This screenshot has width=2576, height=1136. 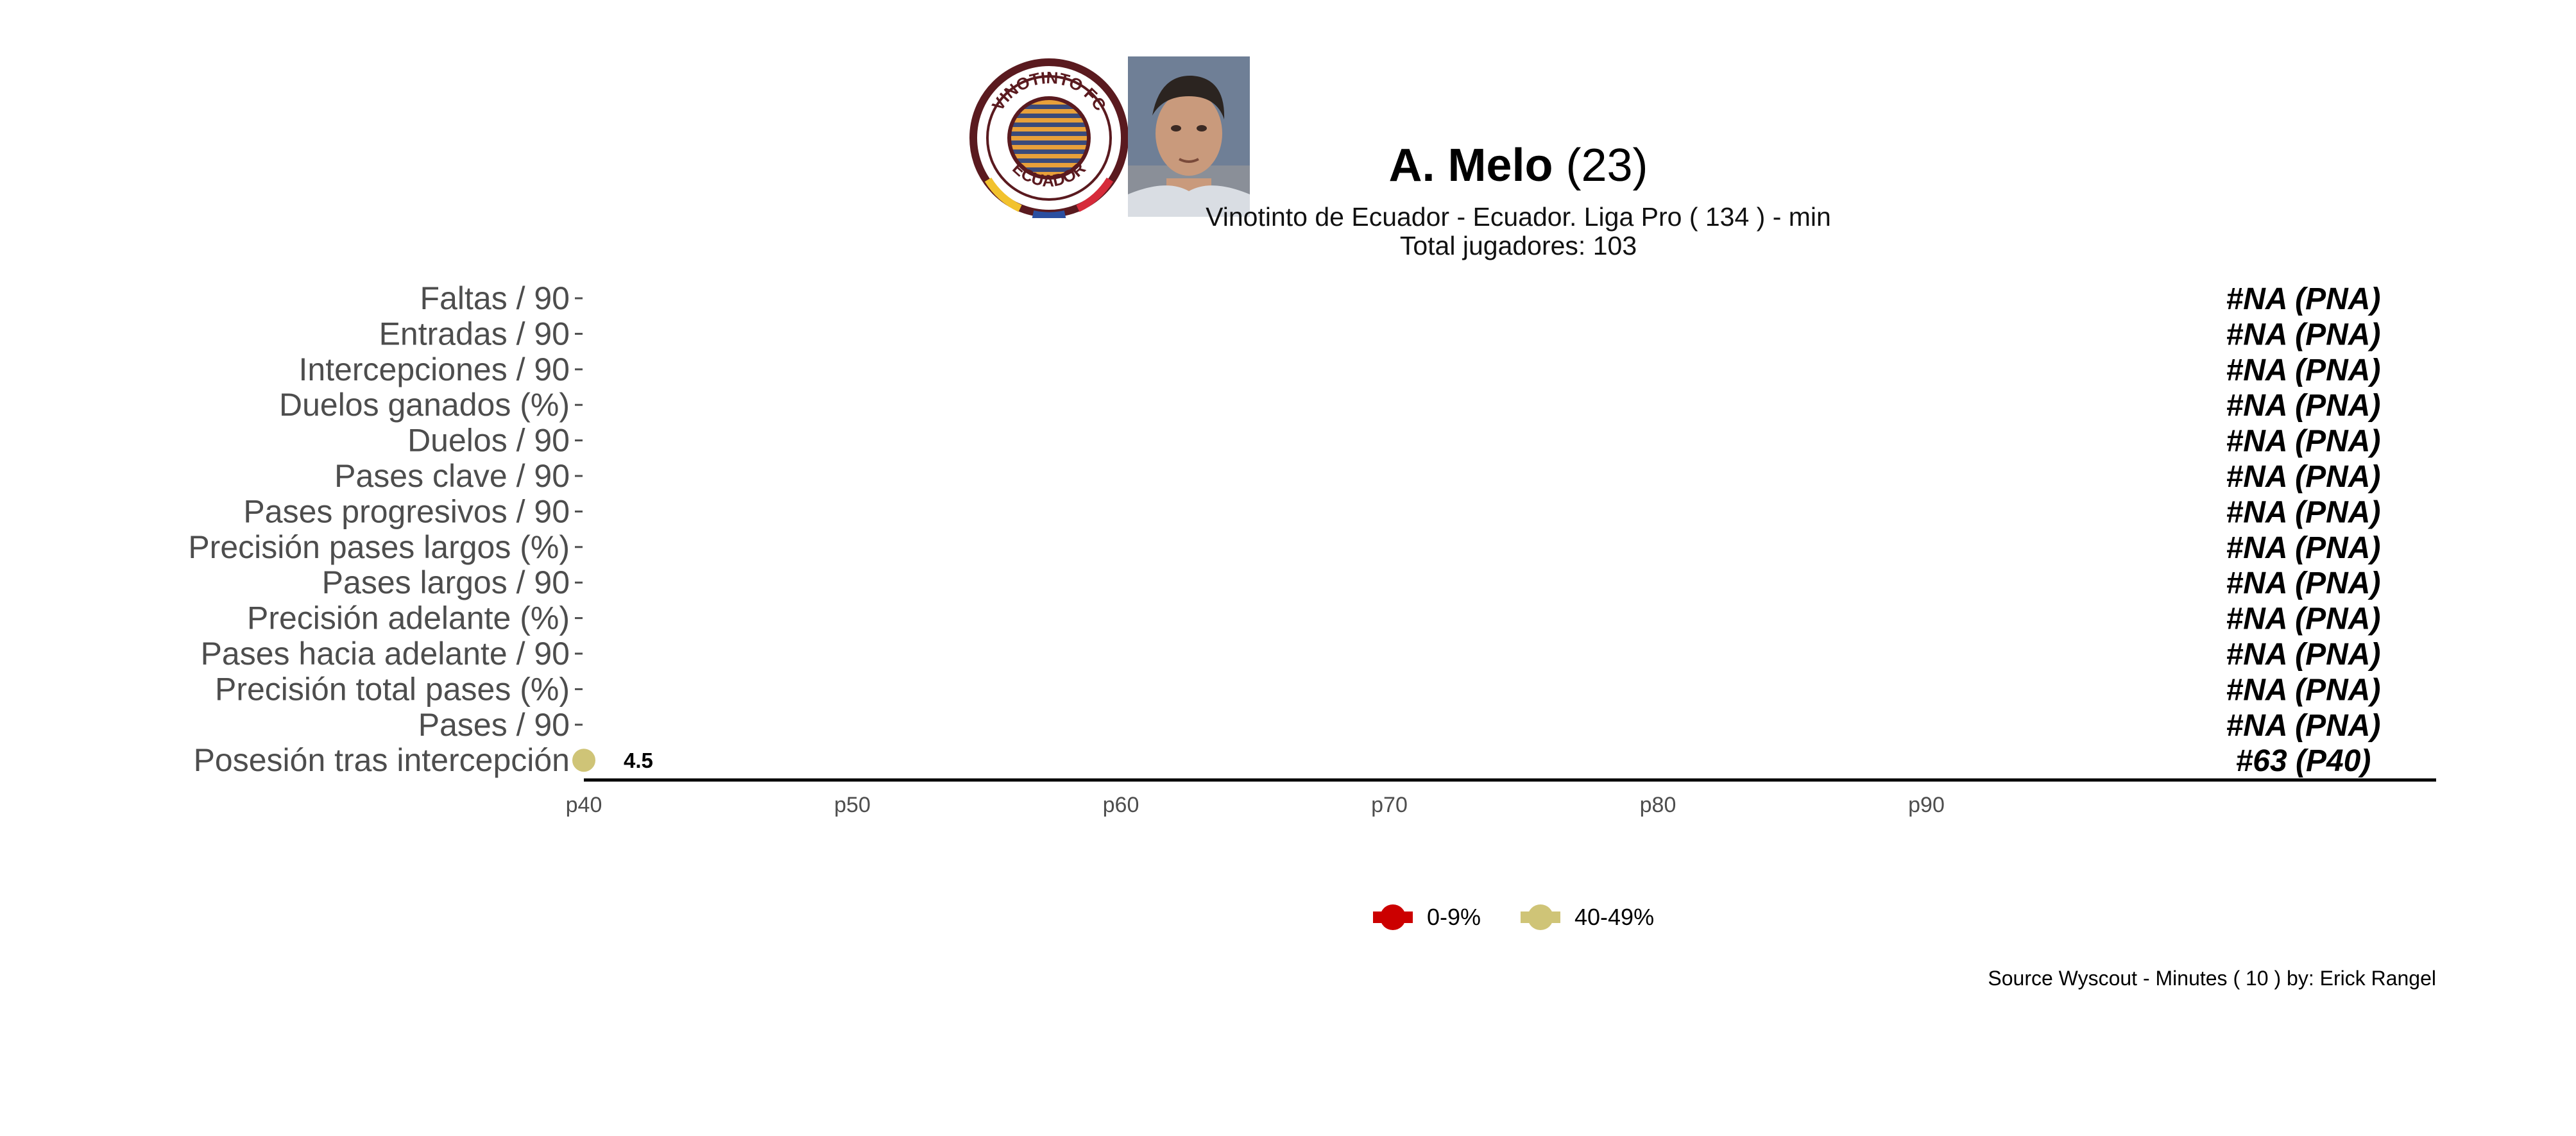 What do you see at coordinates (392, 689) in the screenshot?
I see `category-label: Precisión total pases (%)` at bounding box center [392, 689].